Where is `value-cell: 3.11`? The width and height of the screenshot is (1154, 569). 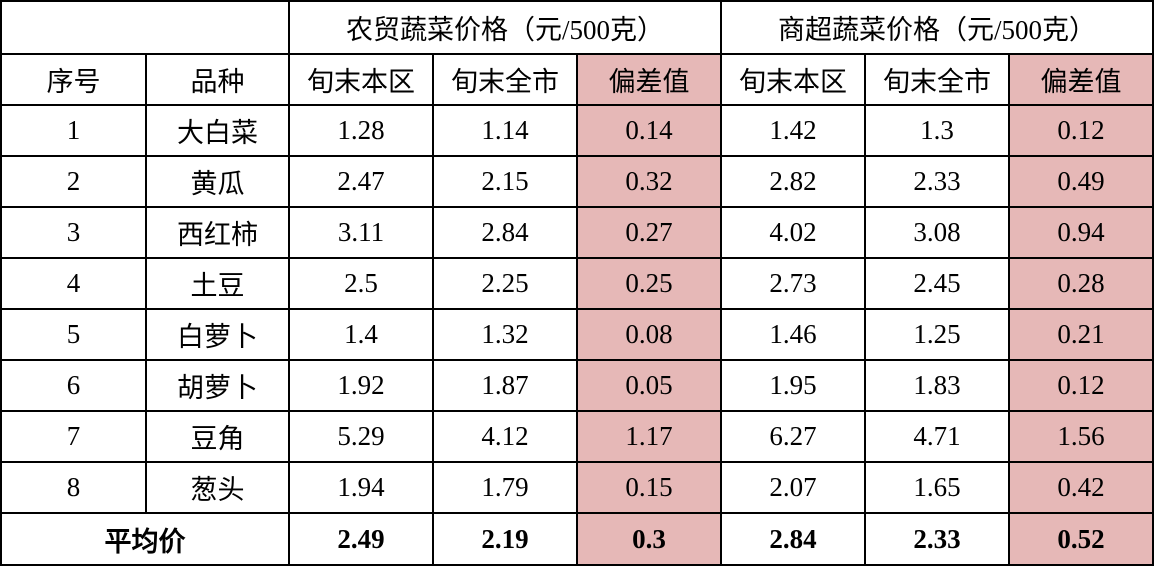
value-cell: 3.11 is located at coordinates (361, 232).